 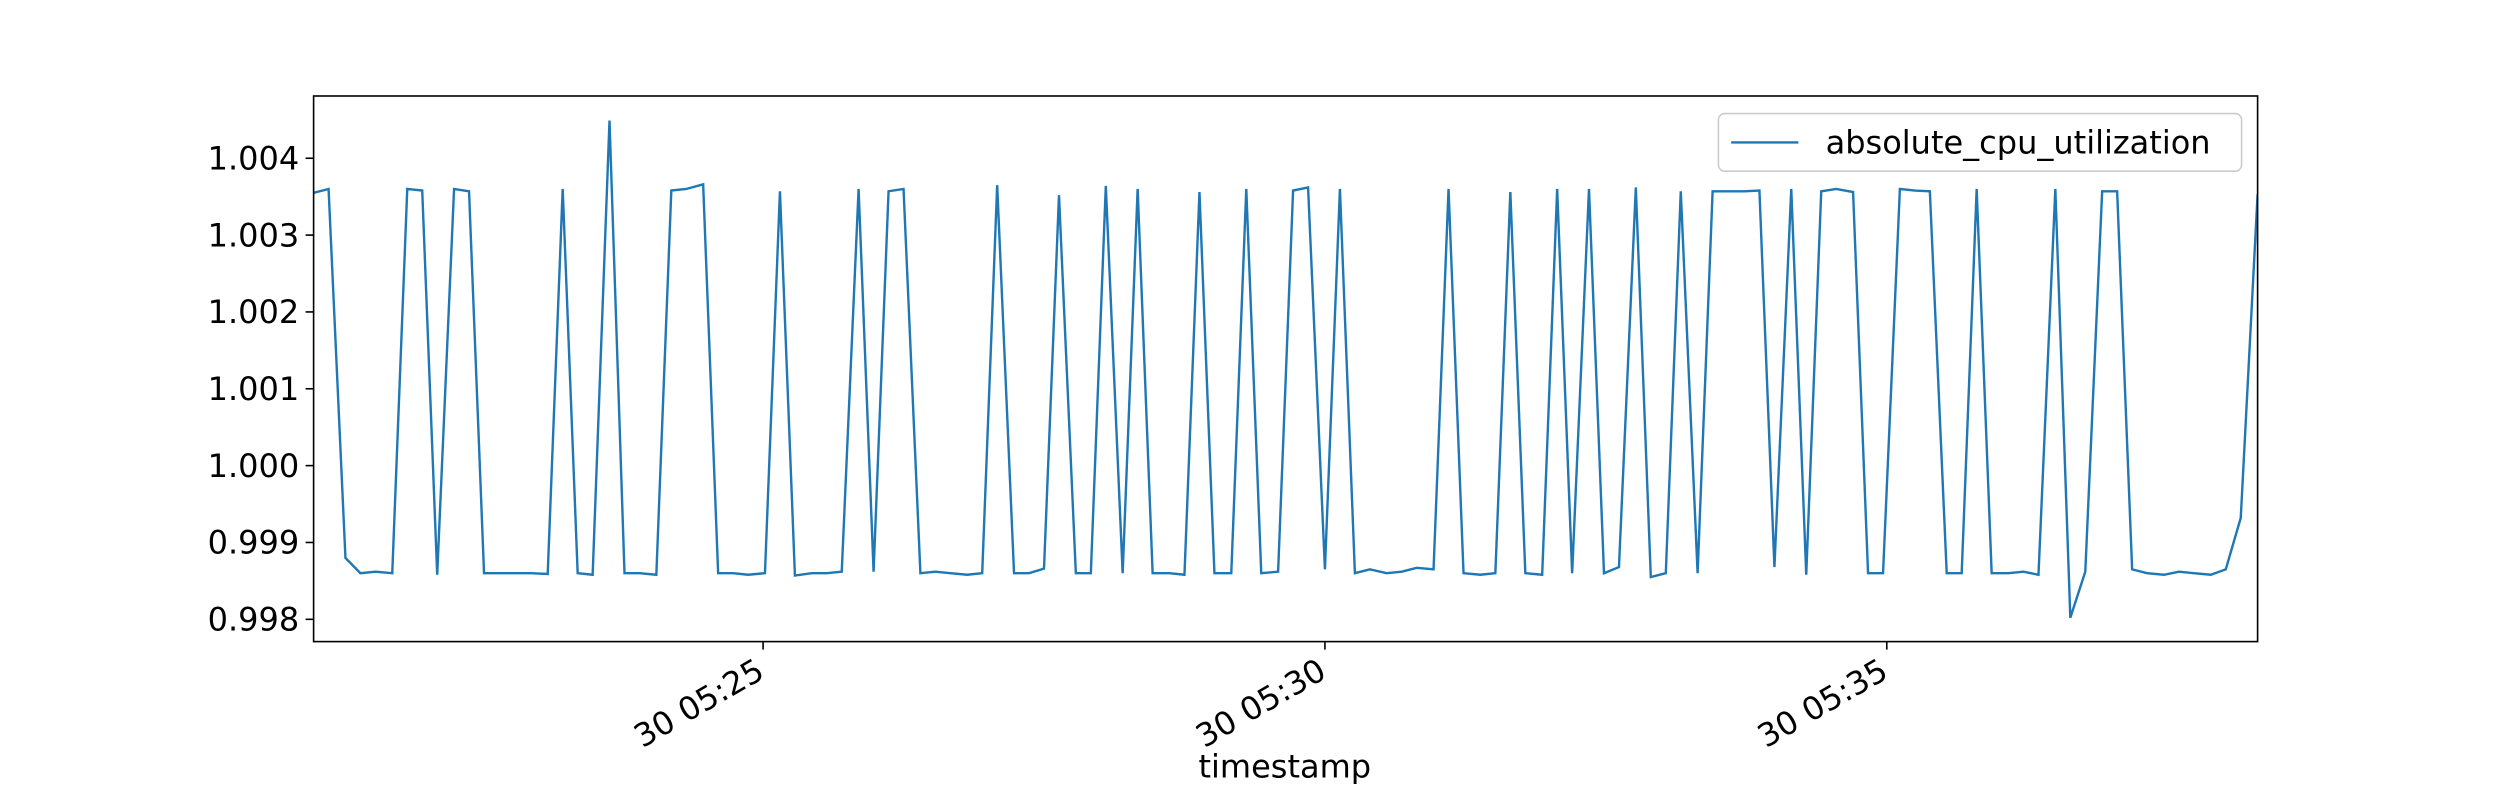 I want to click on x-tick-label: 30 05:25, so click(x=698, y=703).